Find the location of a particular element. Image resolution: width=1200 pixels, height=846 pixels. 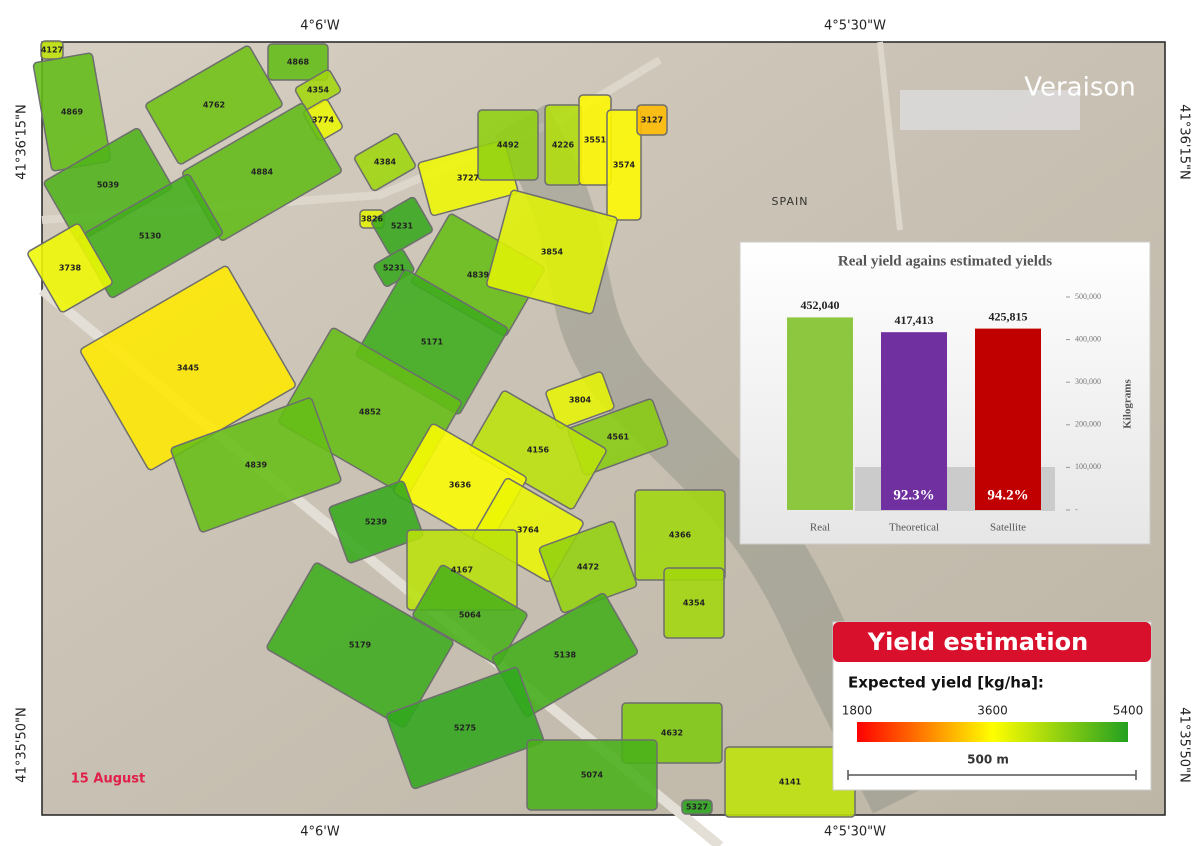

field-label: 4884 is located at coordinates (262, 172).